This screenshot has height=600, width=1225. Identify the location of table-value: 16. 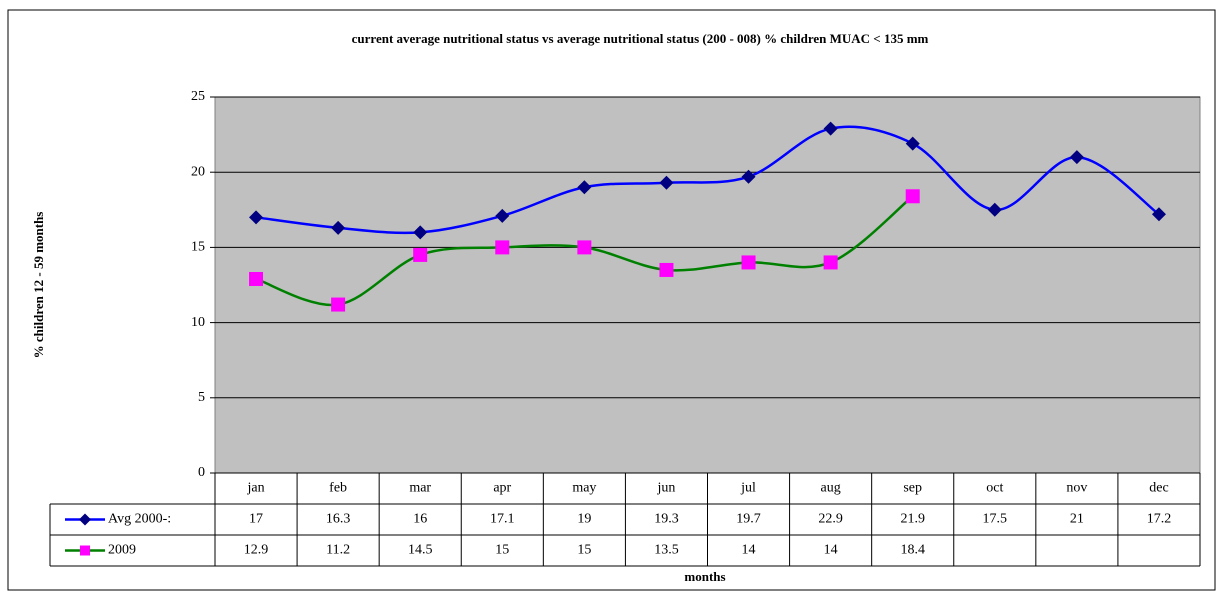
(420, 519).